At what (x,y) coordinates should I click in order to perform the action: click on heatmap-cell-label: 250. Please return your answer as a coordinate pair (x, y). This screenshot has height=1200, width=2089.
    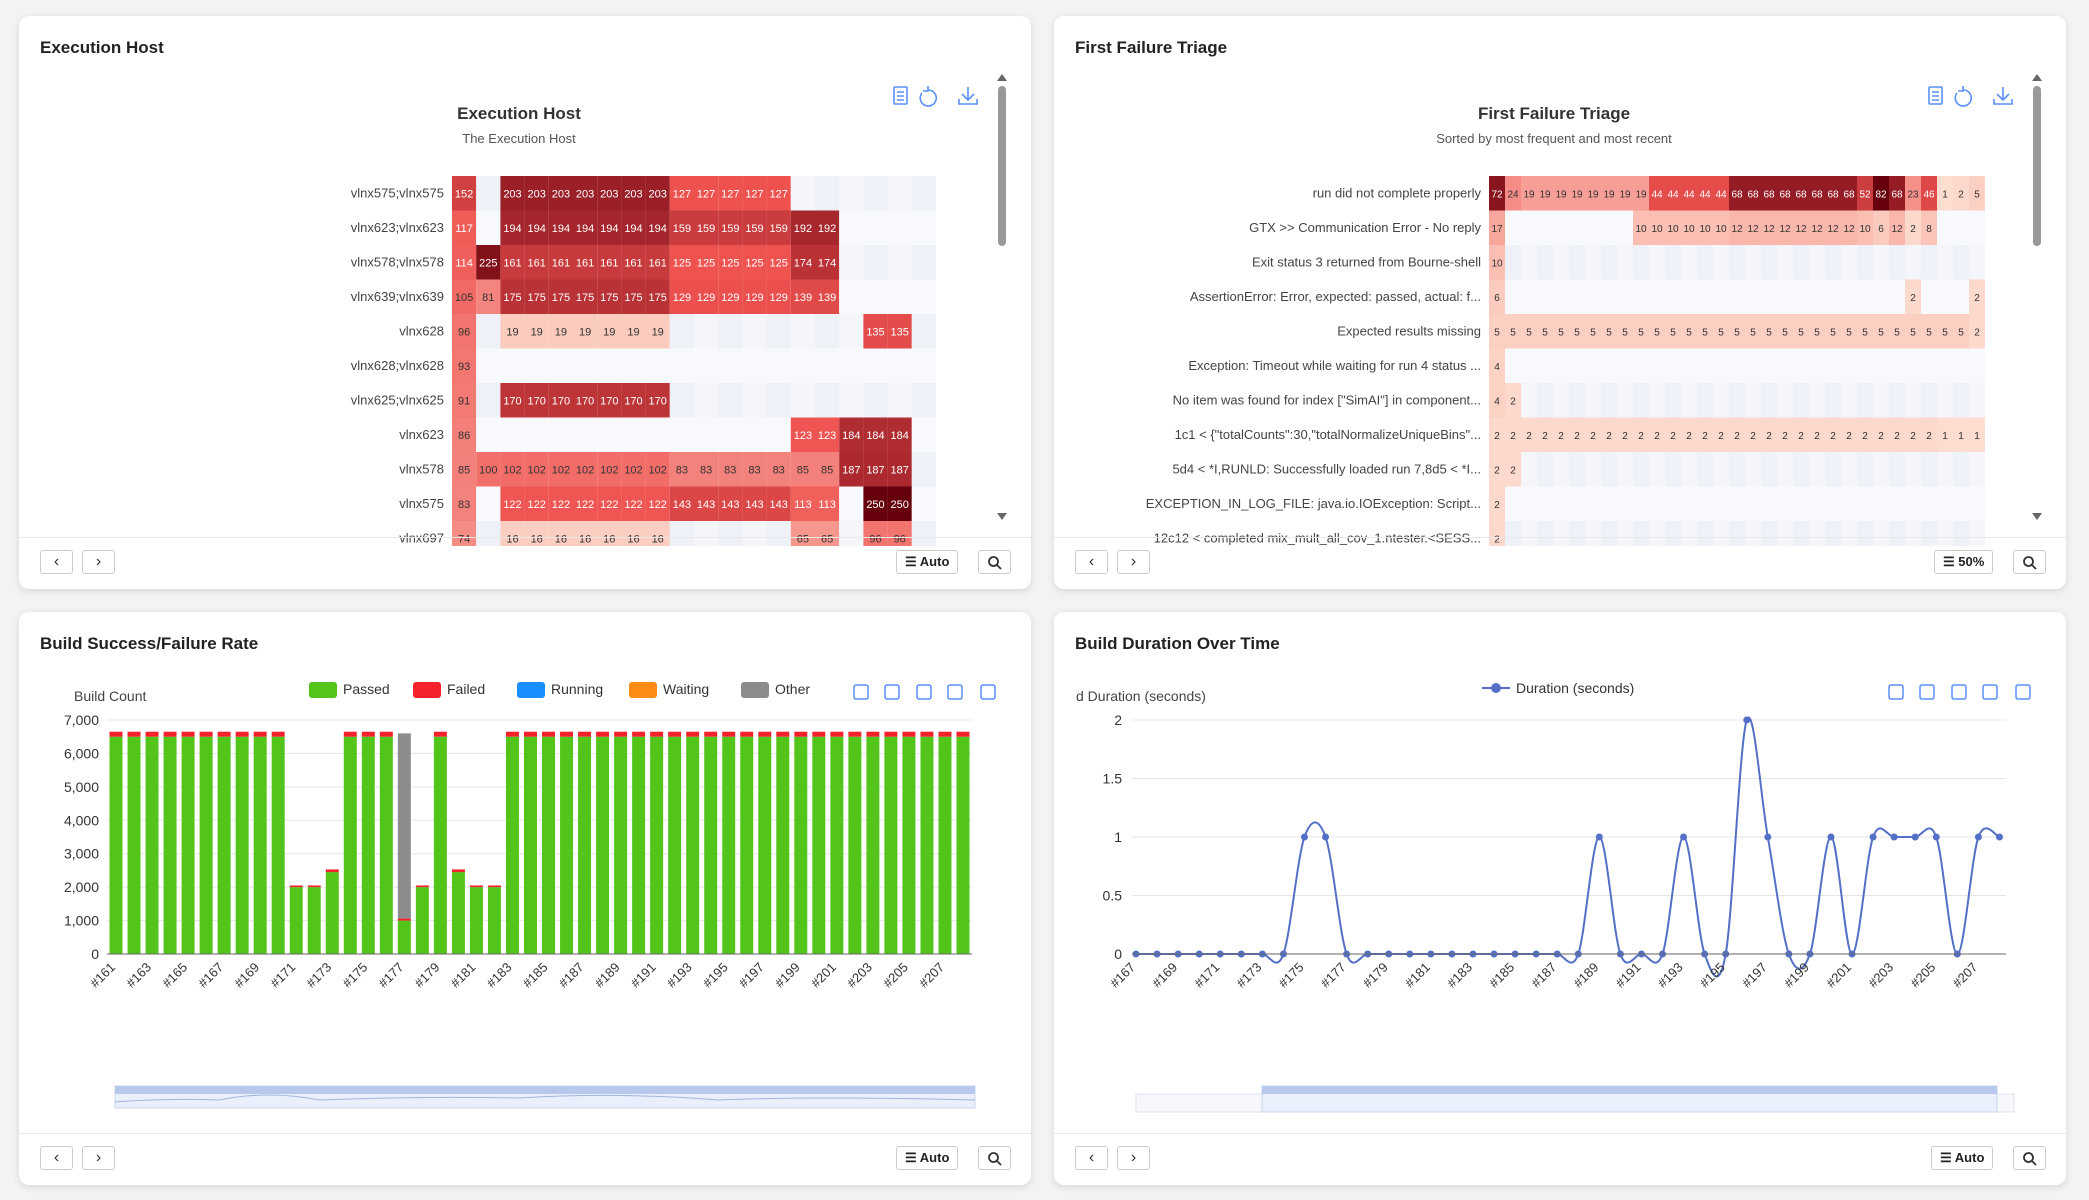
    Looking at the image, I should click on (900, 505).